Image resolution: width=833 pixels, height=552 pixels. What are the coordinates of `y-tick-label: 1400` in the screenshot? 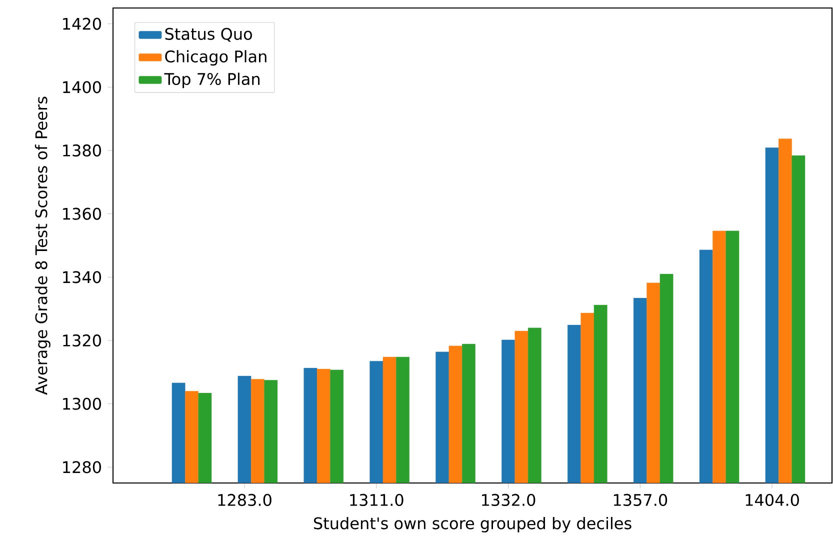 It's located at (82, 87).